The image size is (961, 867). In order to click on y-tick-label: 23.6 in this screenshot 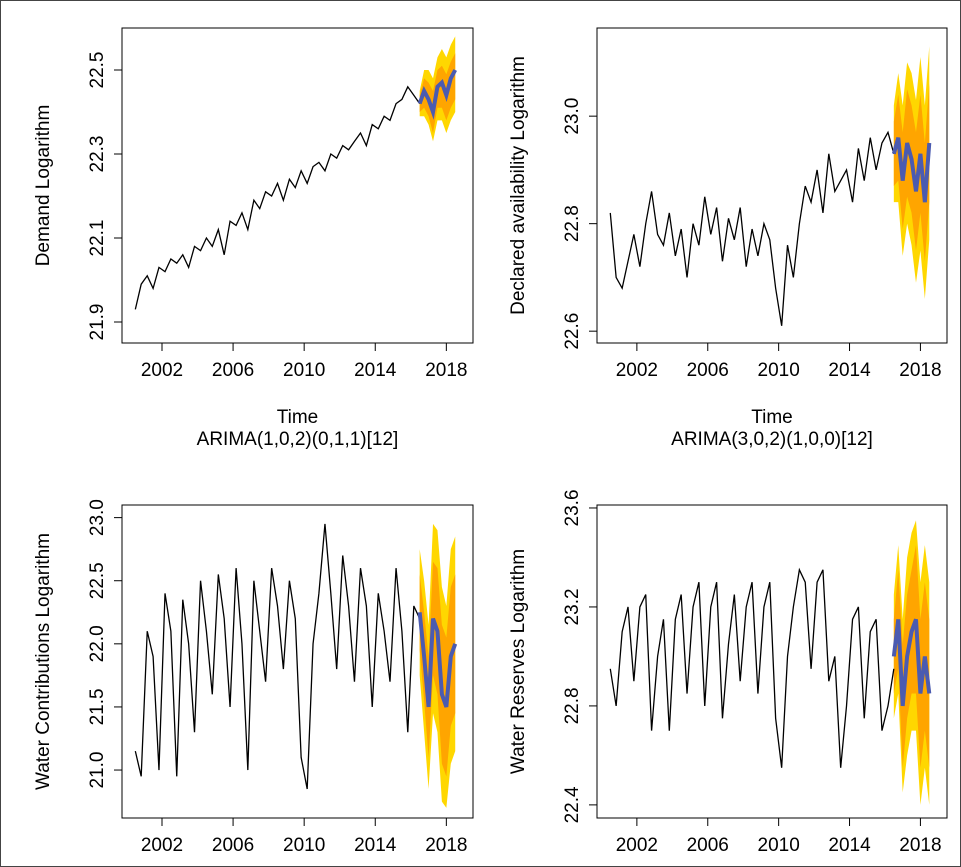, I will do `click(572, 507)`.